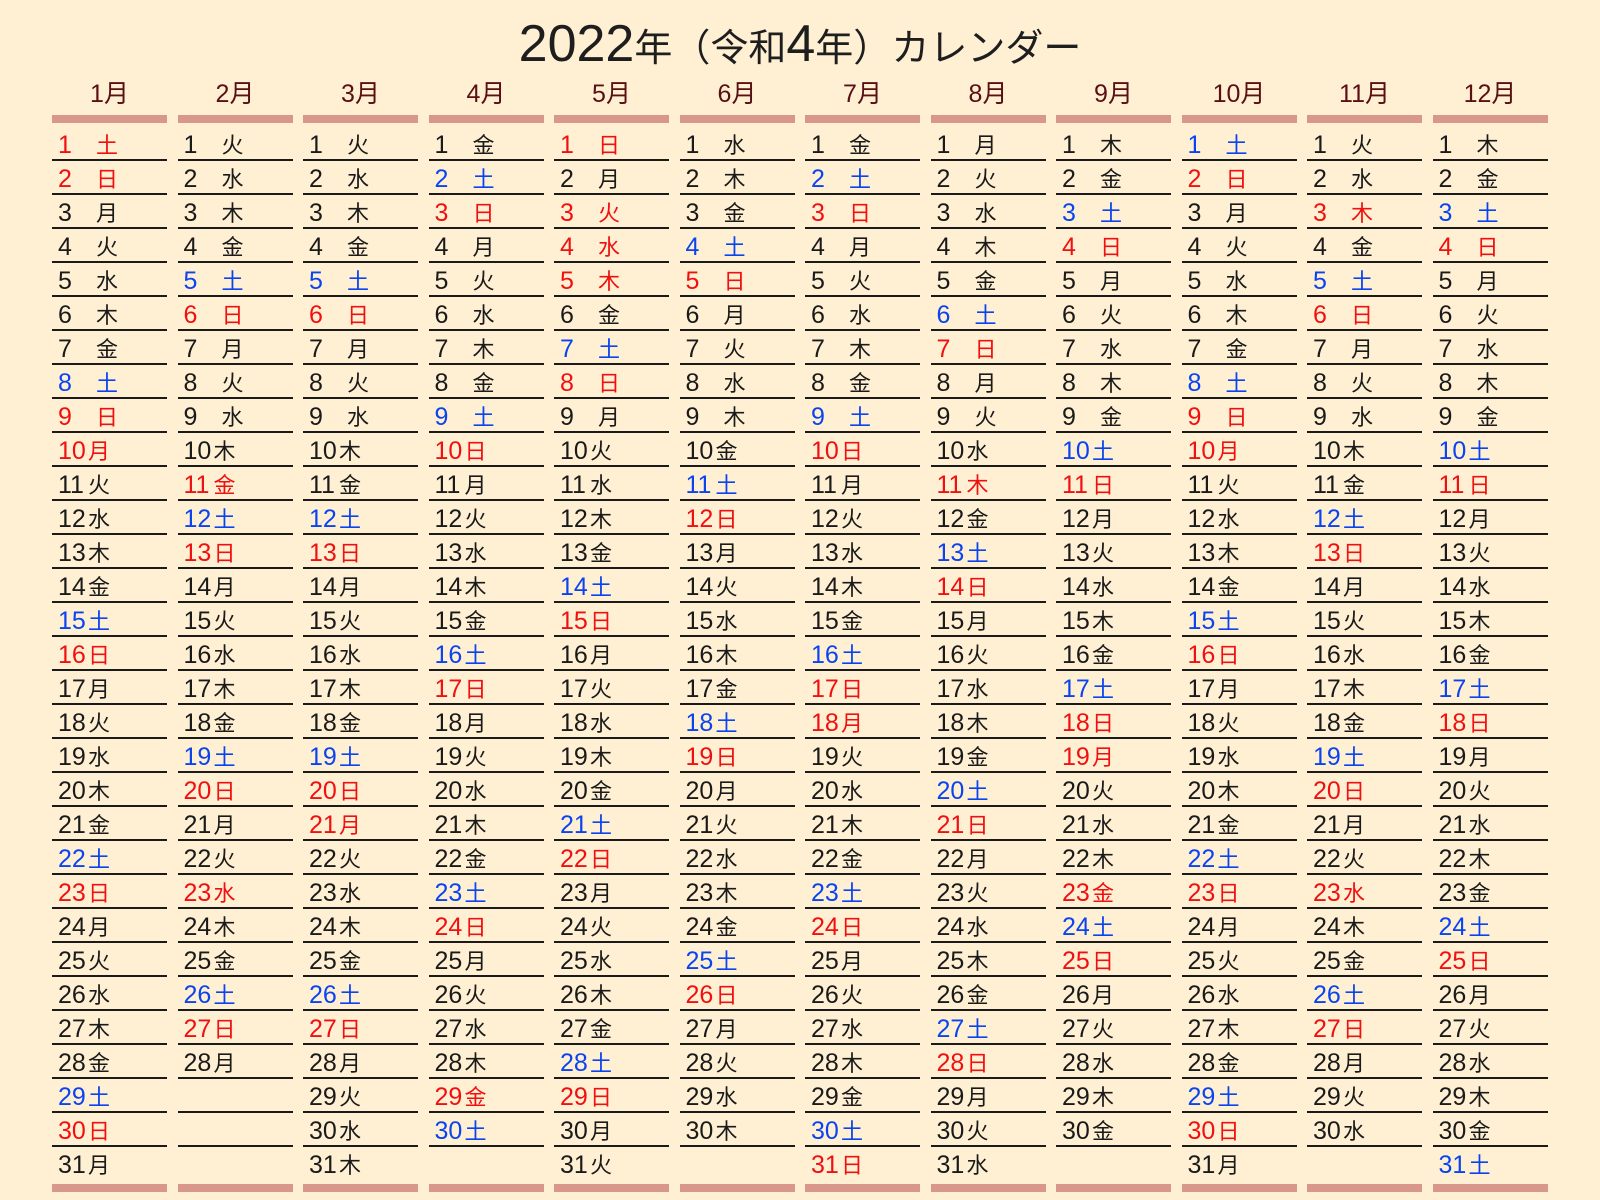 This screenshot has width=1600, height=1200. I want to click on day-row: 18 日, so click(1490, 722).